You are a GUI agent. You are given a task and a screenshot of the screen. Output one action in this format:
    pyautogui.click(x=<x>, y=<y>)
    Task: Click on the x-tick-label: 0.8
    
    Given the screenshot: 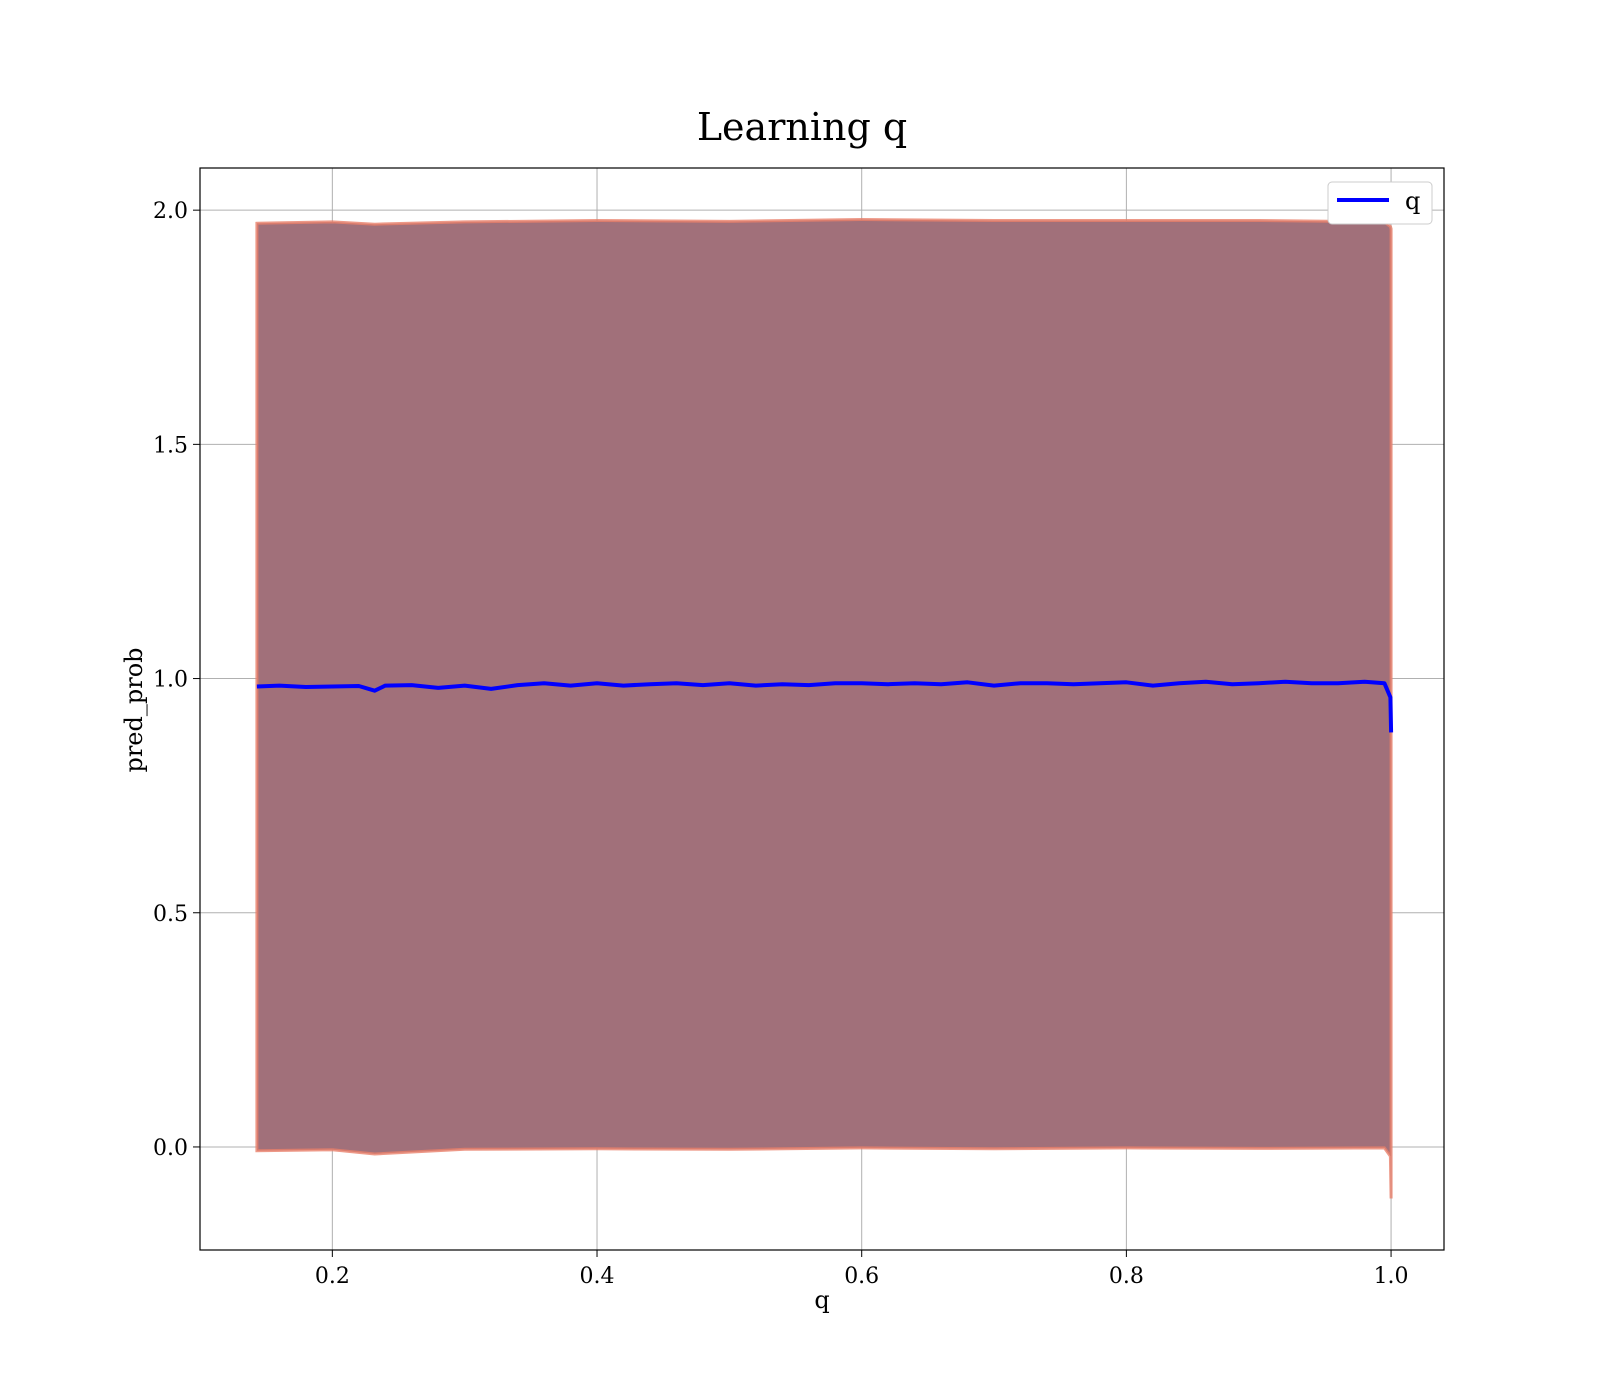 What is the action you would take?
    pyautogui.click(x=1126, y=1276)
    